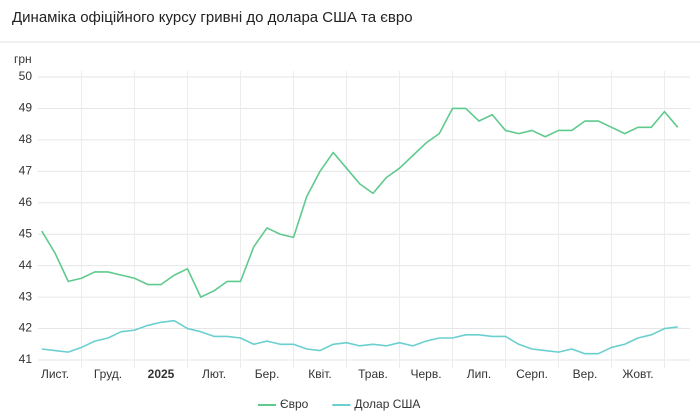  Describe the element at coordinates (23, 59) in the screenshot. I see `y-axis-label: грн` at that location.